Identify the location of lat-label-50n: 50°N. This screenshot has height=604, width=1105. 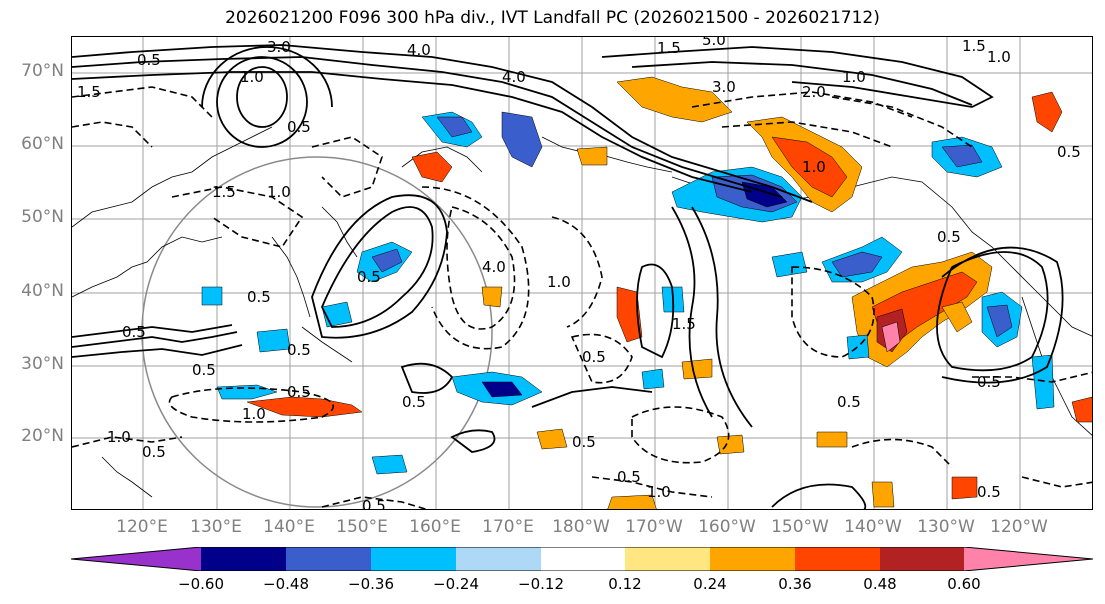
(42, 217).